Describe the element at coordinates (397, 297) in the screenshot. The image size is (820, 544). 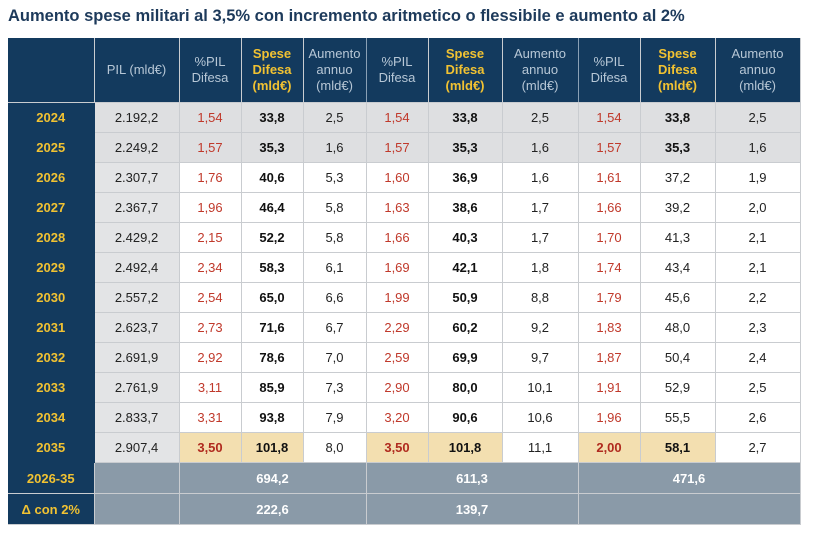
I see `pct-cell: 1,99` at that location.